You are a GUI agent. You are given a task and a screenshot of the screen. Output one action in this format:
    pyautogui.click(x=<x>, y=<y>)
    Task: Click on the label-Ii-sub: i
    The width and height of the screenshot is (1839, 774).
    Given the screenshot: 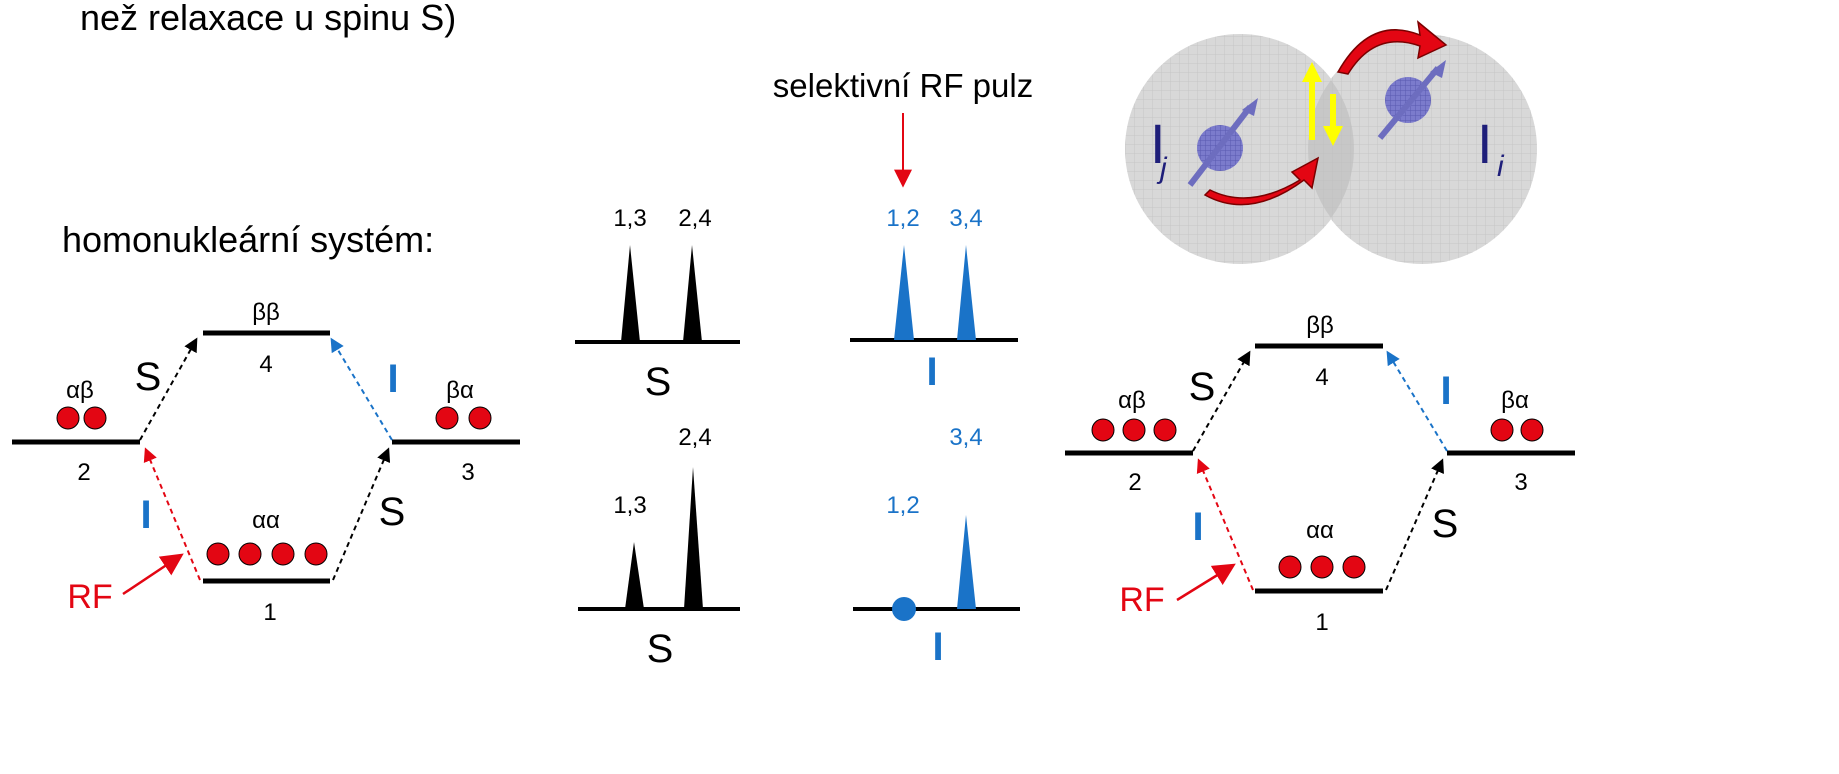 What is the action you would take?
    pyautogui.click(x=1501, y=166)
    